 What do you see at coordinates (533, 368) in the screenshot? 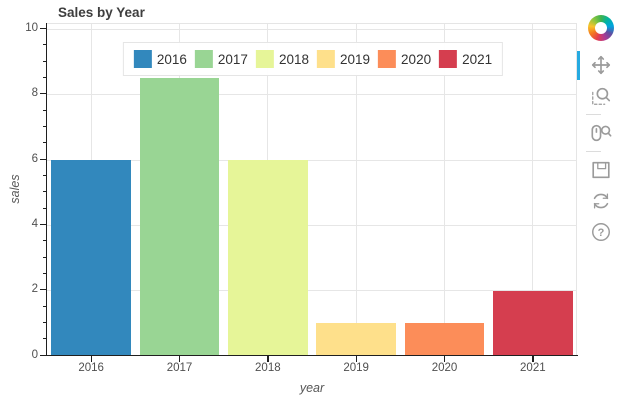
I see `x-tick-label: 2021` at bounding box center [533, 368].